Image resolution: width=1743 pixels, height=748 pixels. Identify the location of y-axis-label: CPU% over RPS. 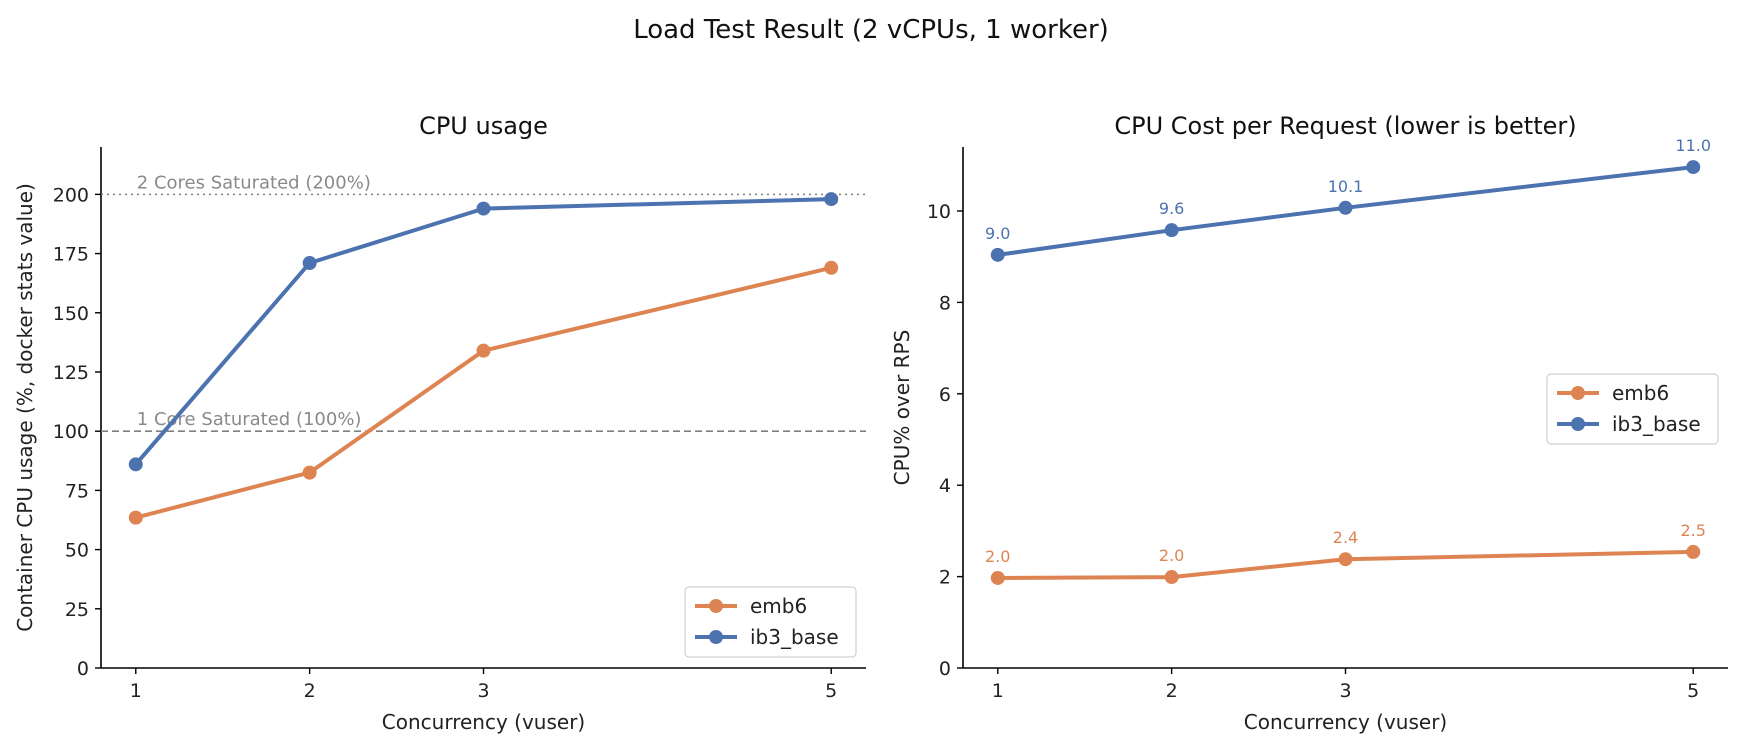
(902, 408).